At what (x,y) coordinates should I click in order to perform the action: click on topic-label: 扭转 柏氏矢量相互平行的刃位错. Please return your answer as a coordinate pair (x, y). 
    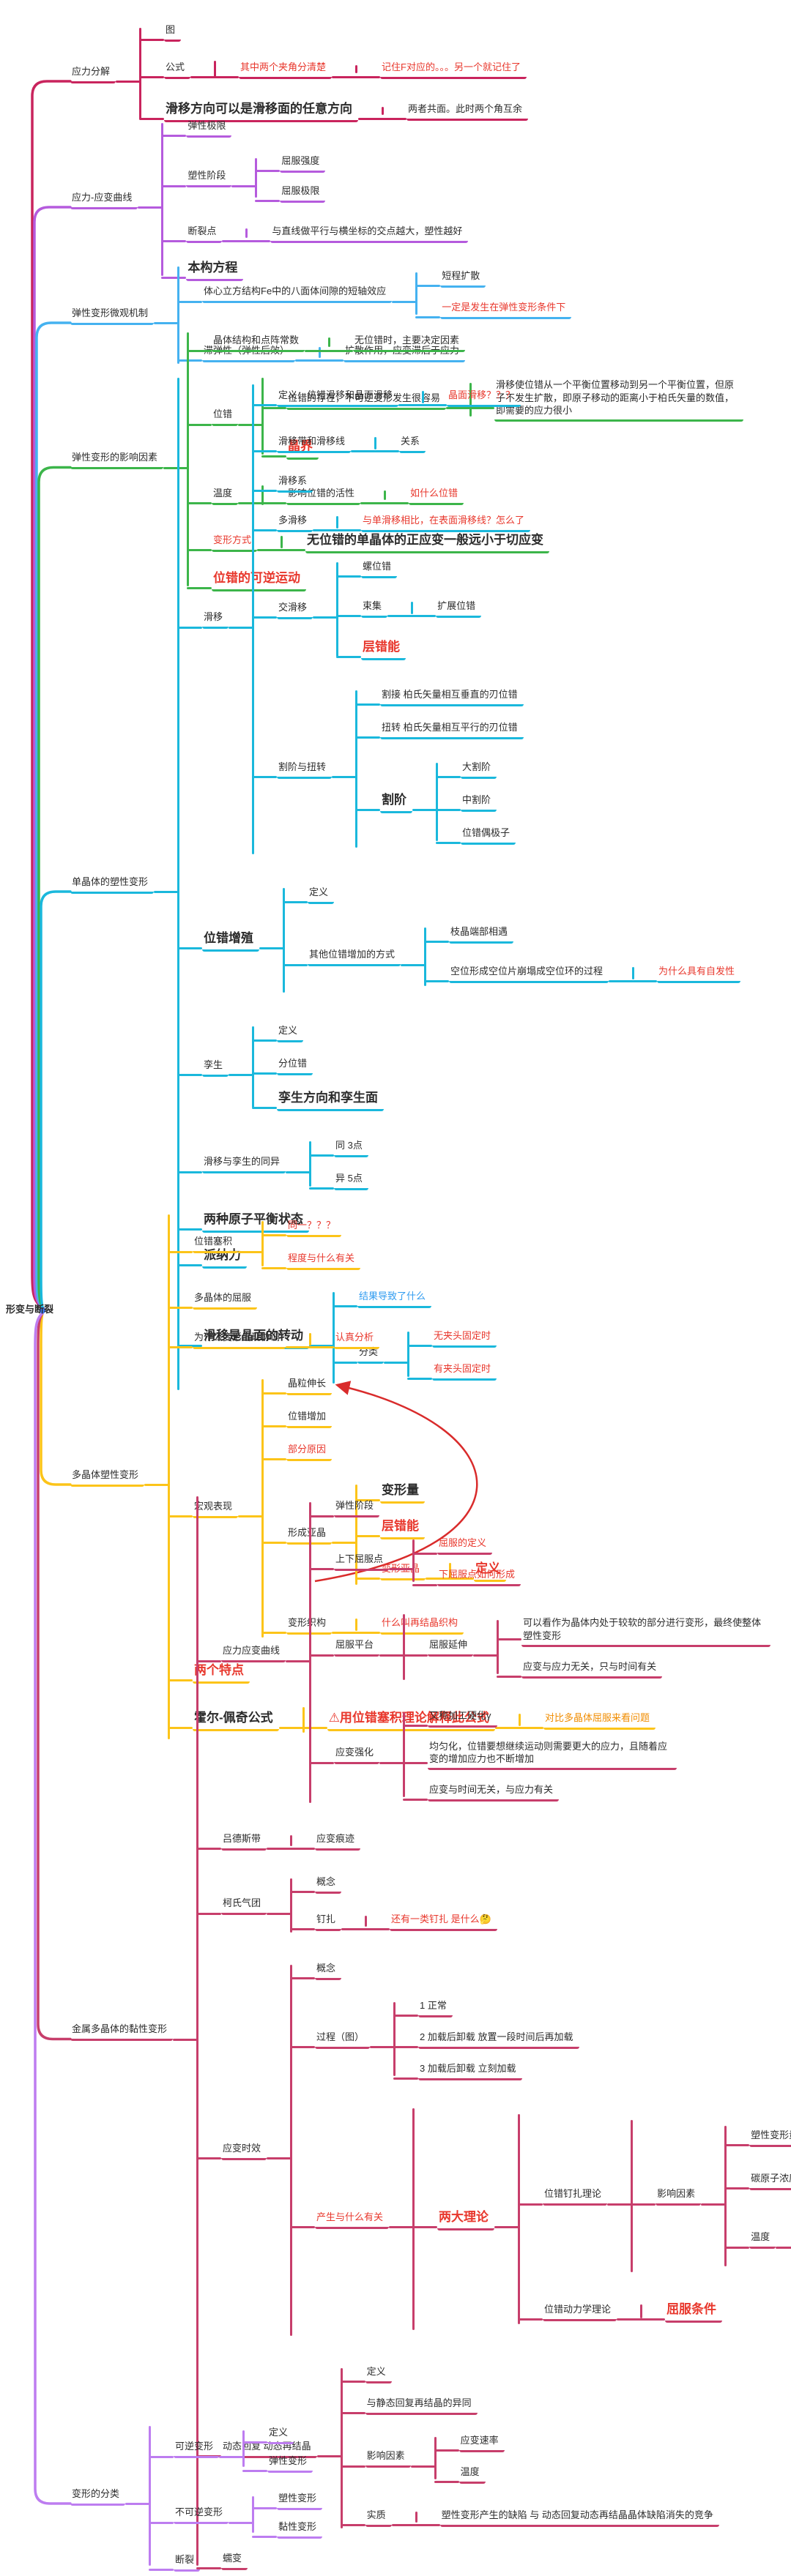
    Looking at the image, I should click on (452, 729).